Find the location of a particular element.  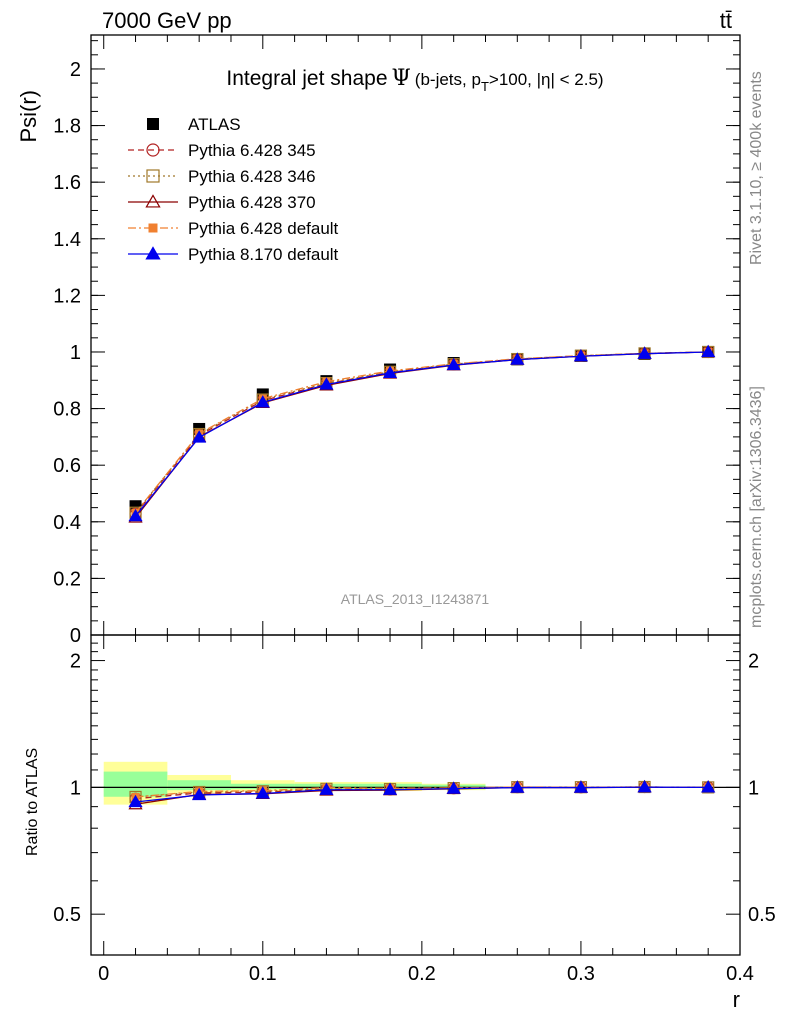

ratio-y-axis-label: Ratio to ATLAS is located at coordinates (32, 802).